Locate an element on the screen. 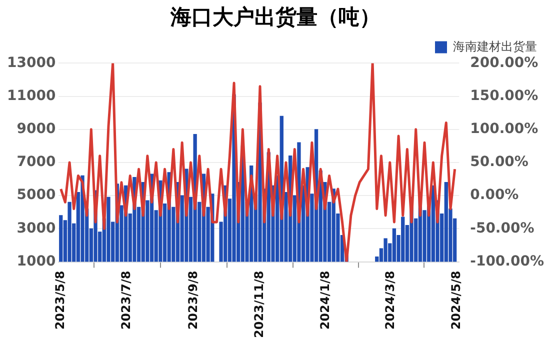  x-tick-label: 2023/5/8 is located at coordinates (59, 300).